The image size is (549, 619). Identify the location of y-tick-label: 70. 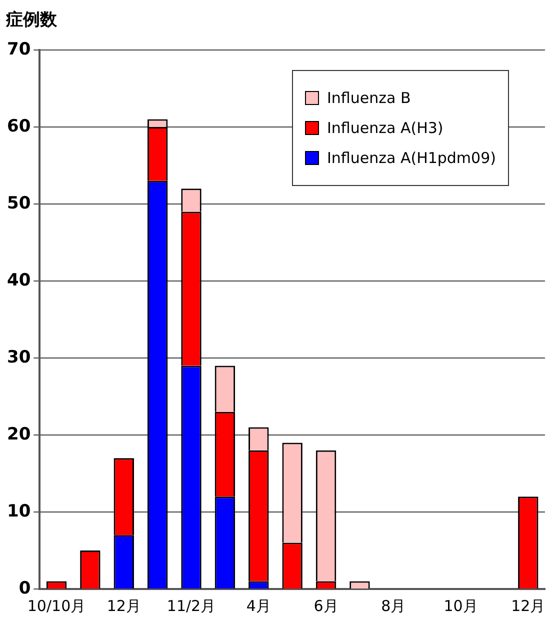
(18, 49).